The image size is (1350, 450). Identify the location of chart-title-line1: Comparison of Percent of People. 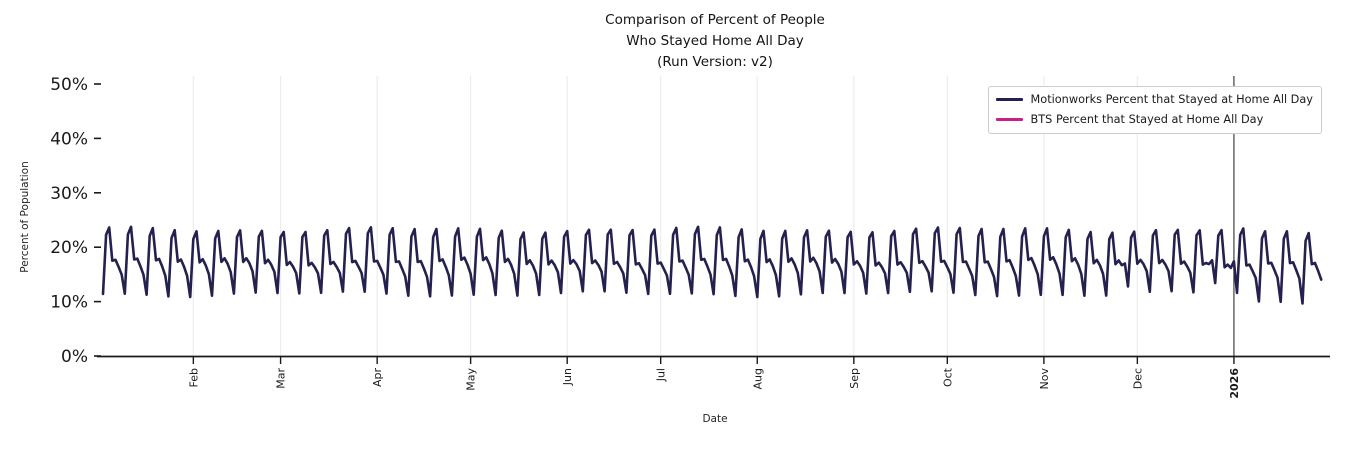
(715, 20).